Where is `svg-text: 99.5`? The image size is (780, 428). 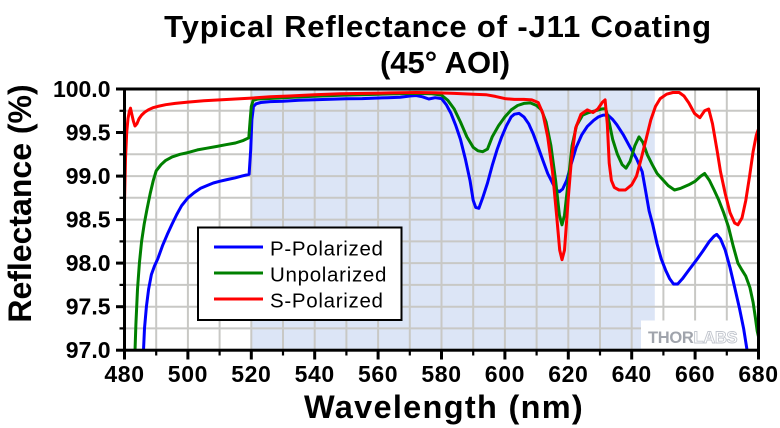 svg-text: 99.5 is located at coordinates (88, 133).